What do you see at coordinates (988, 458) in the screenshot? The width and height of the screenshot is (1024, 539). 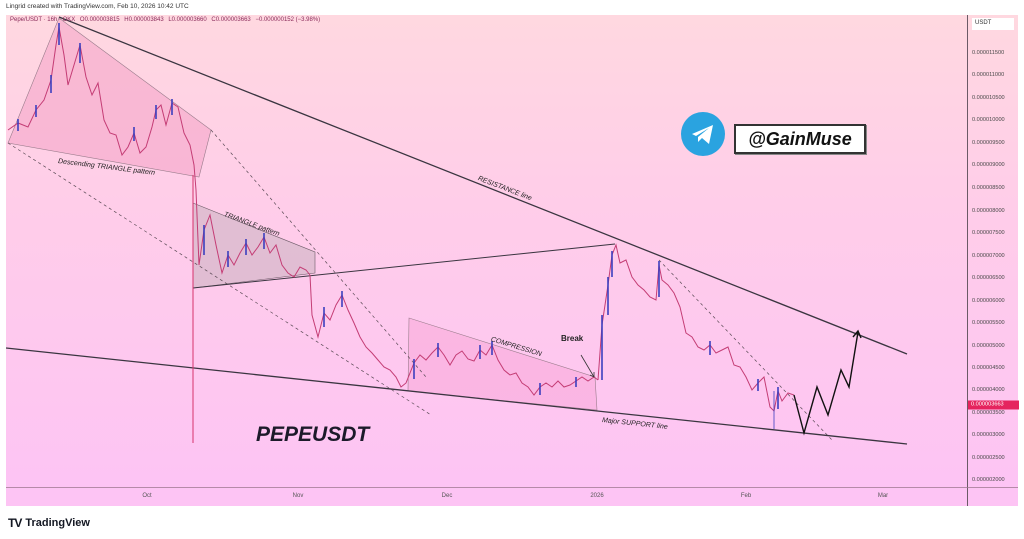 I see `price-tick: 0.000002500` at bounding box center [988, 458].